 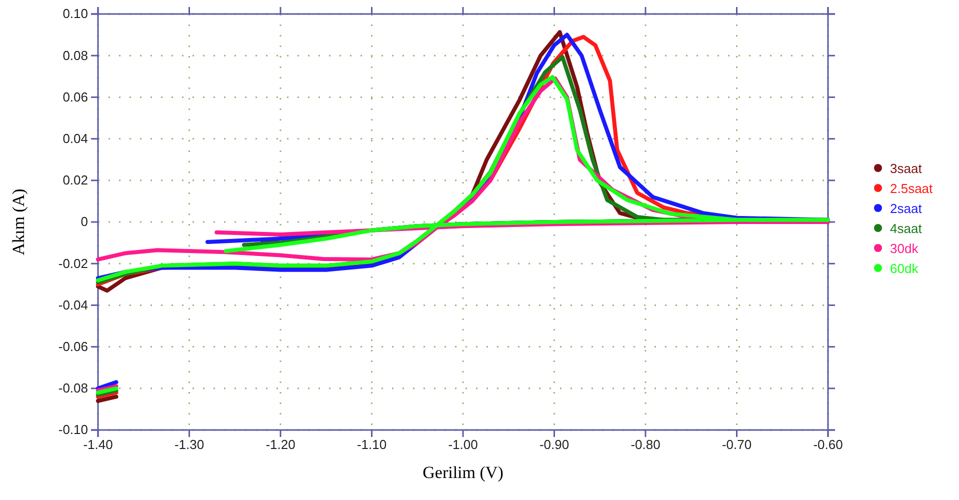 What do you see at coordinates (75, 180) in the screenshot?
I see `y-tick-label: 0.02` at bounding box center [75, 180].